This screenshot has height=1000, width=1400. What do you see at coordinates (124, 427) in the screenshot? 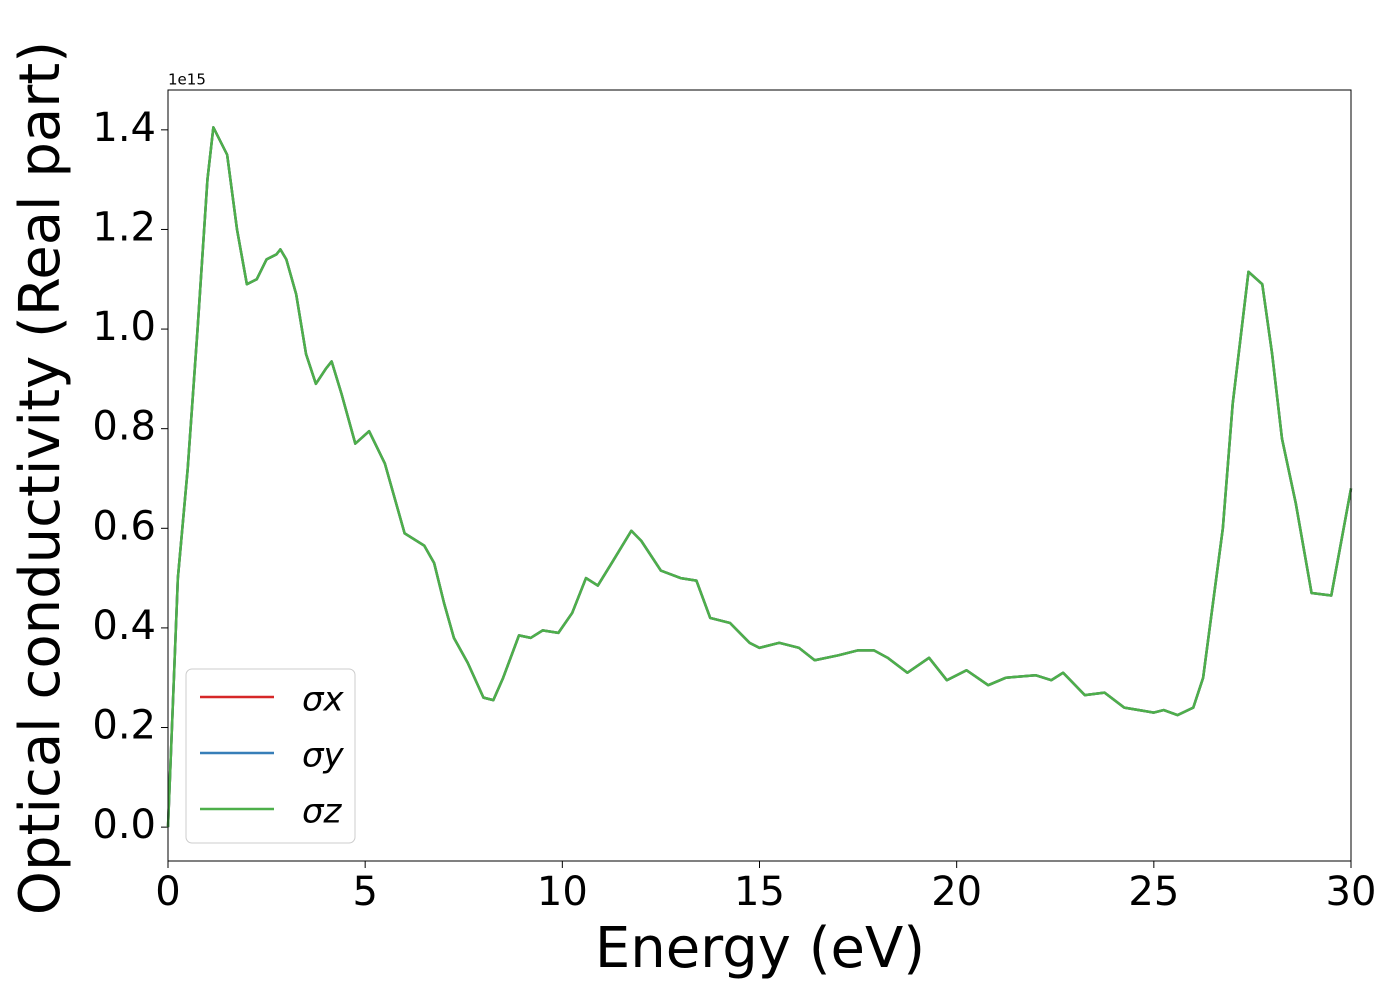
I see `y-tick-label: 0.8` at bounding box center [124, 427].